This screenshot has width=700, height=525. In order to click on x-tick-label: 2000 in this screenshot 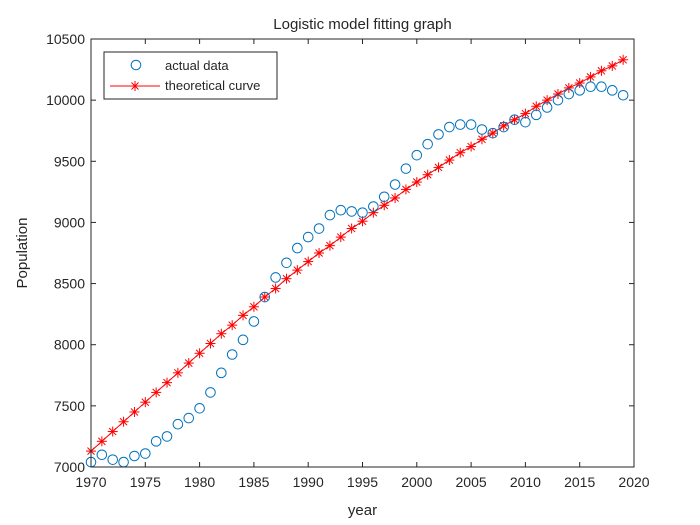, I will do `click(416, 482)`.